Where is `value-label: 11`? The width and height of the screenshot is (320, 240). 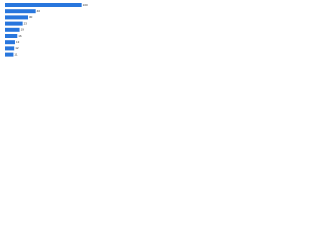
value-label: 11 is located at coordinates (15, 54).